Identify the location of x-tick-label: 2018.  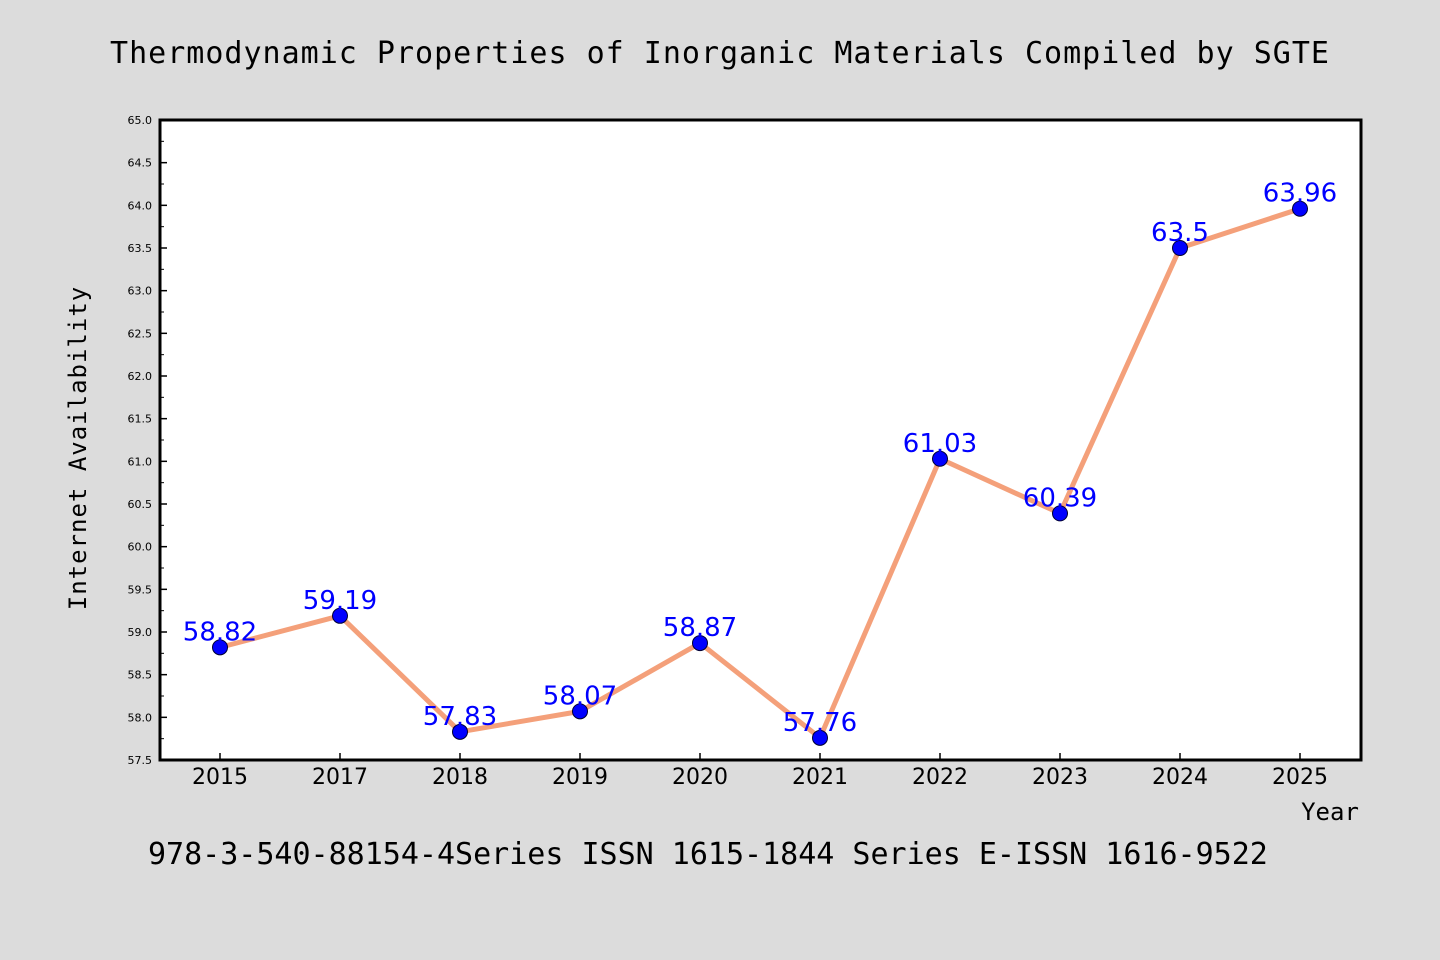
(460, 777).